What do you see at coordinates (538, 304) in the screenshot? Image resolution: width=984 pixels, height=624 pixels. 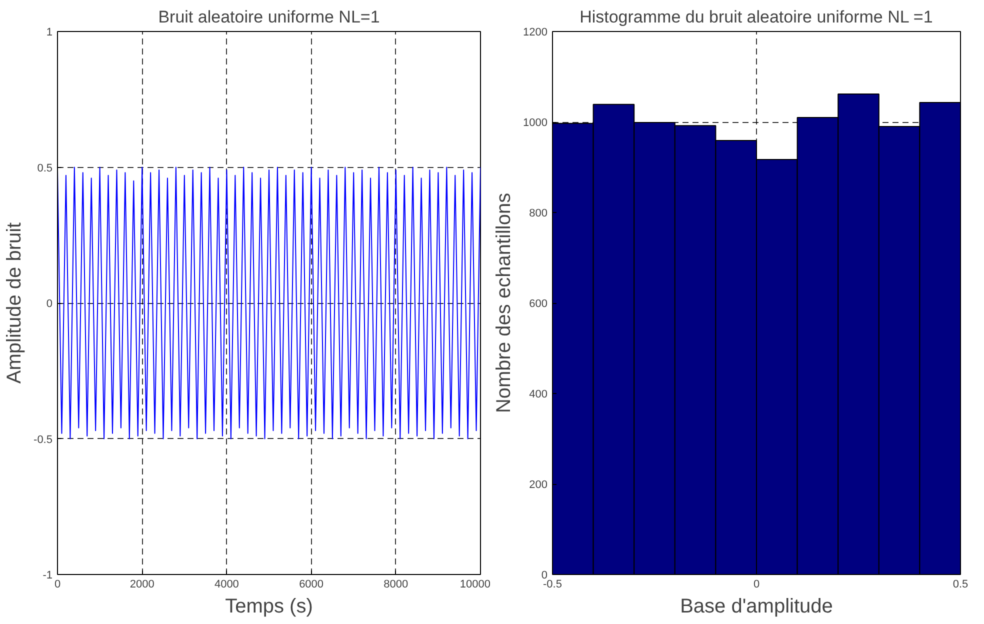 I see `y-tick-label: 600` at bounding box center [538, 304].